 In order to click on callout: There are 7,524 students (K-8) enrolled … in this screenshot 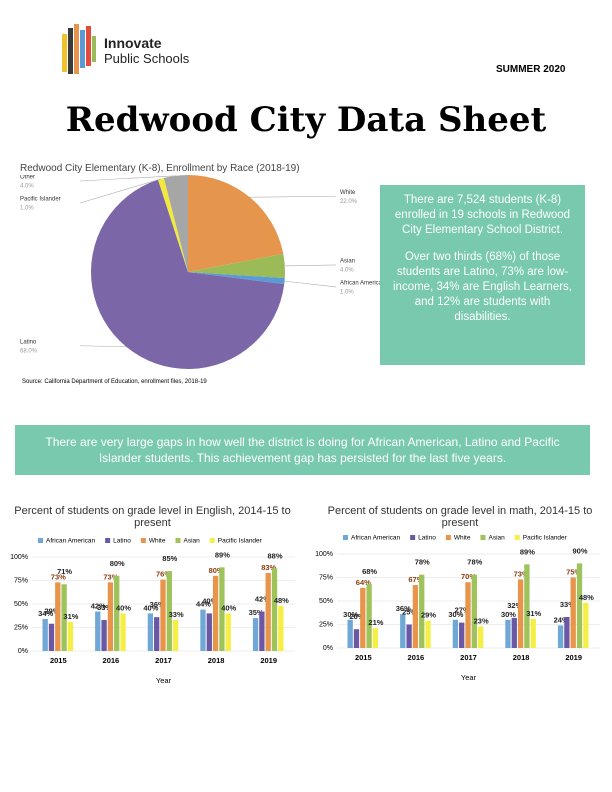, I will do `click(482, 275)`.